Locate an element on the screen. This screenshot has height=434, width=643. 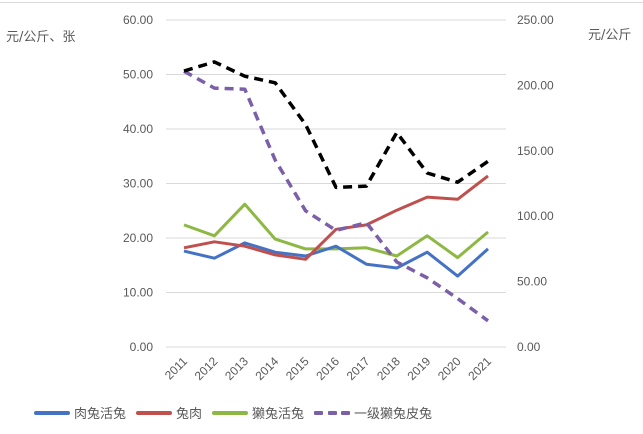
right-tick-label: 200.00 is located at coordinates (535, 85).